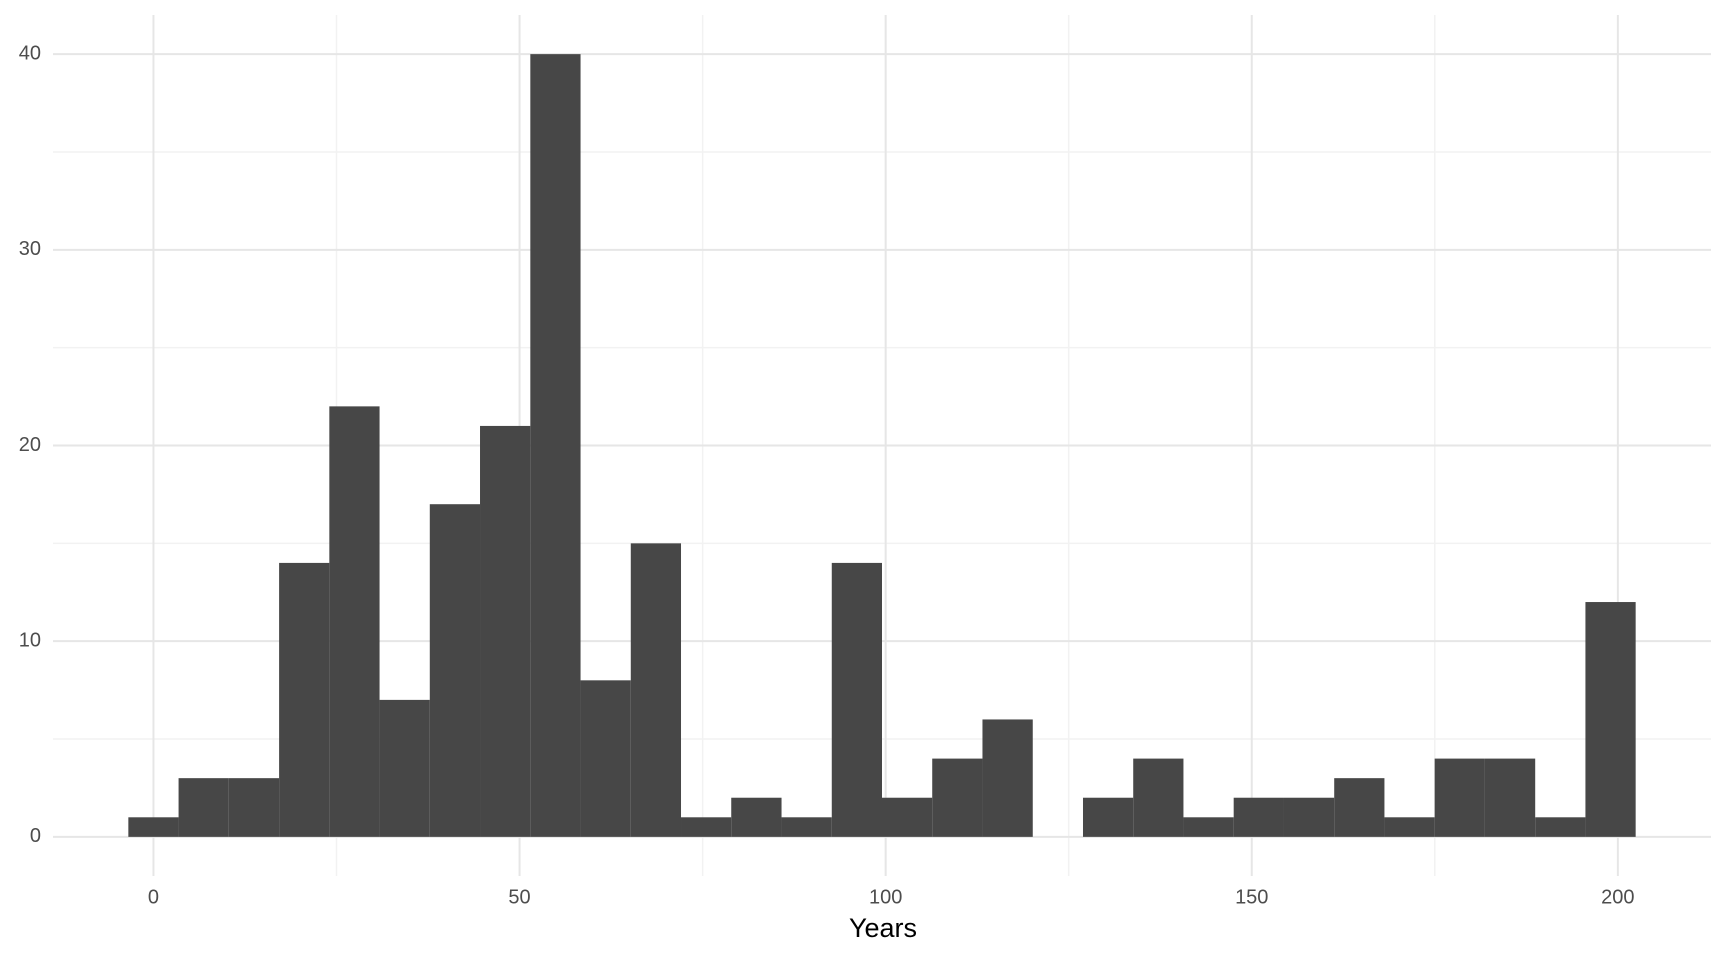 This screenshot has height=960, width=1728. I want to click on x-axis-label: Years, so click(883, 928).